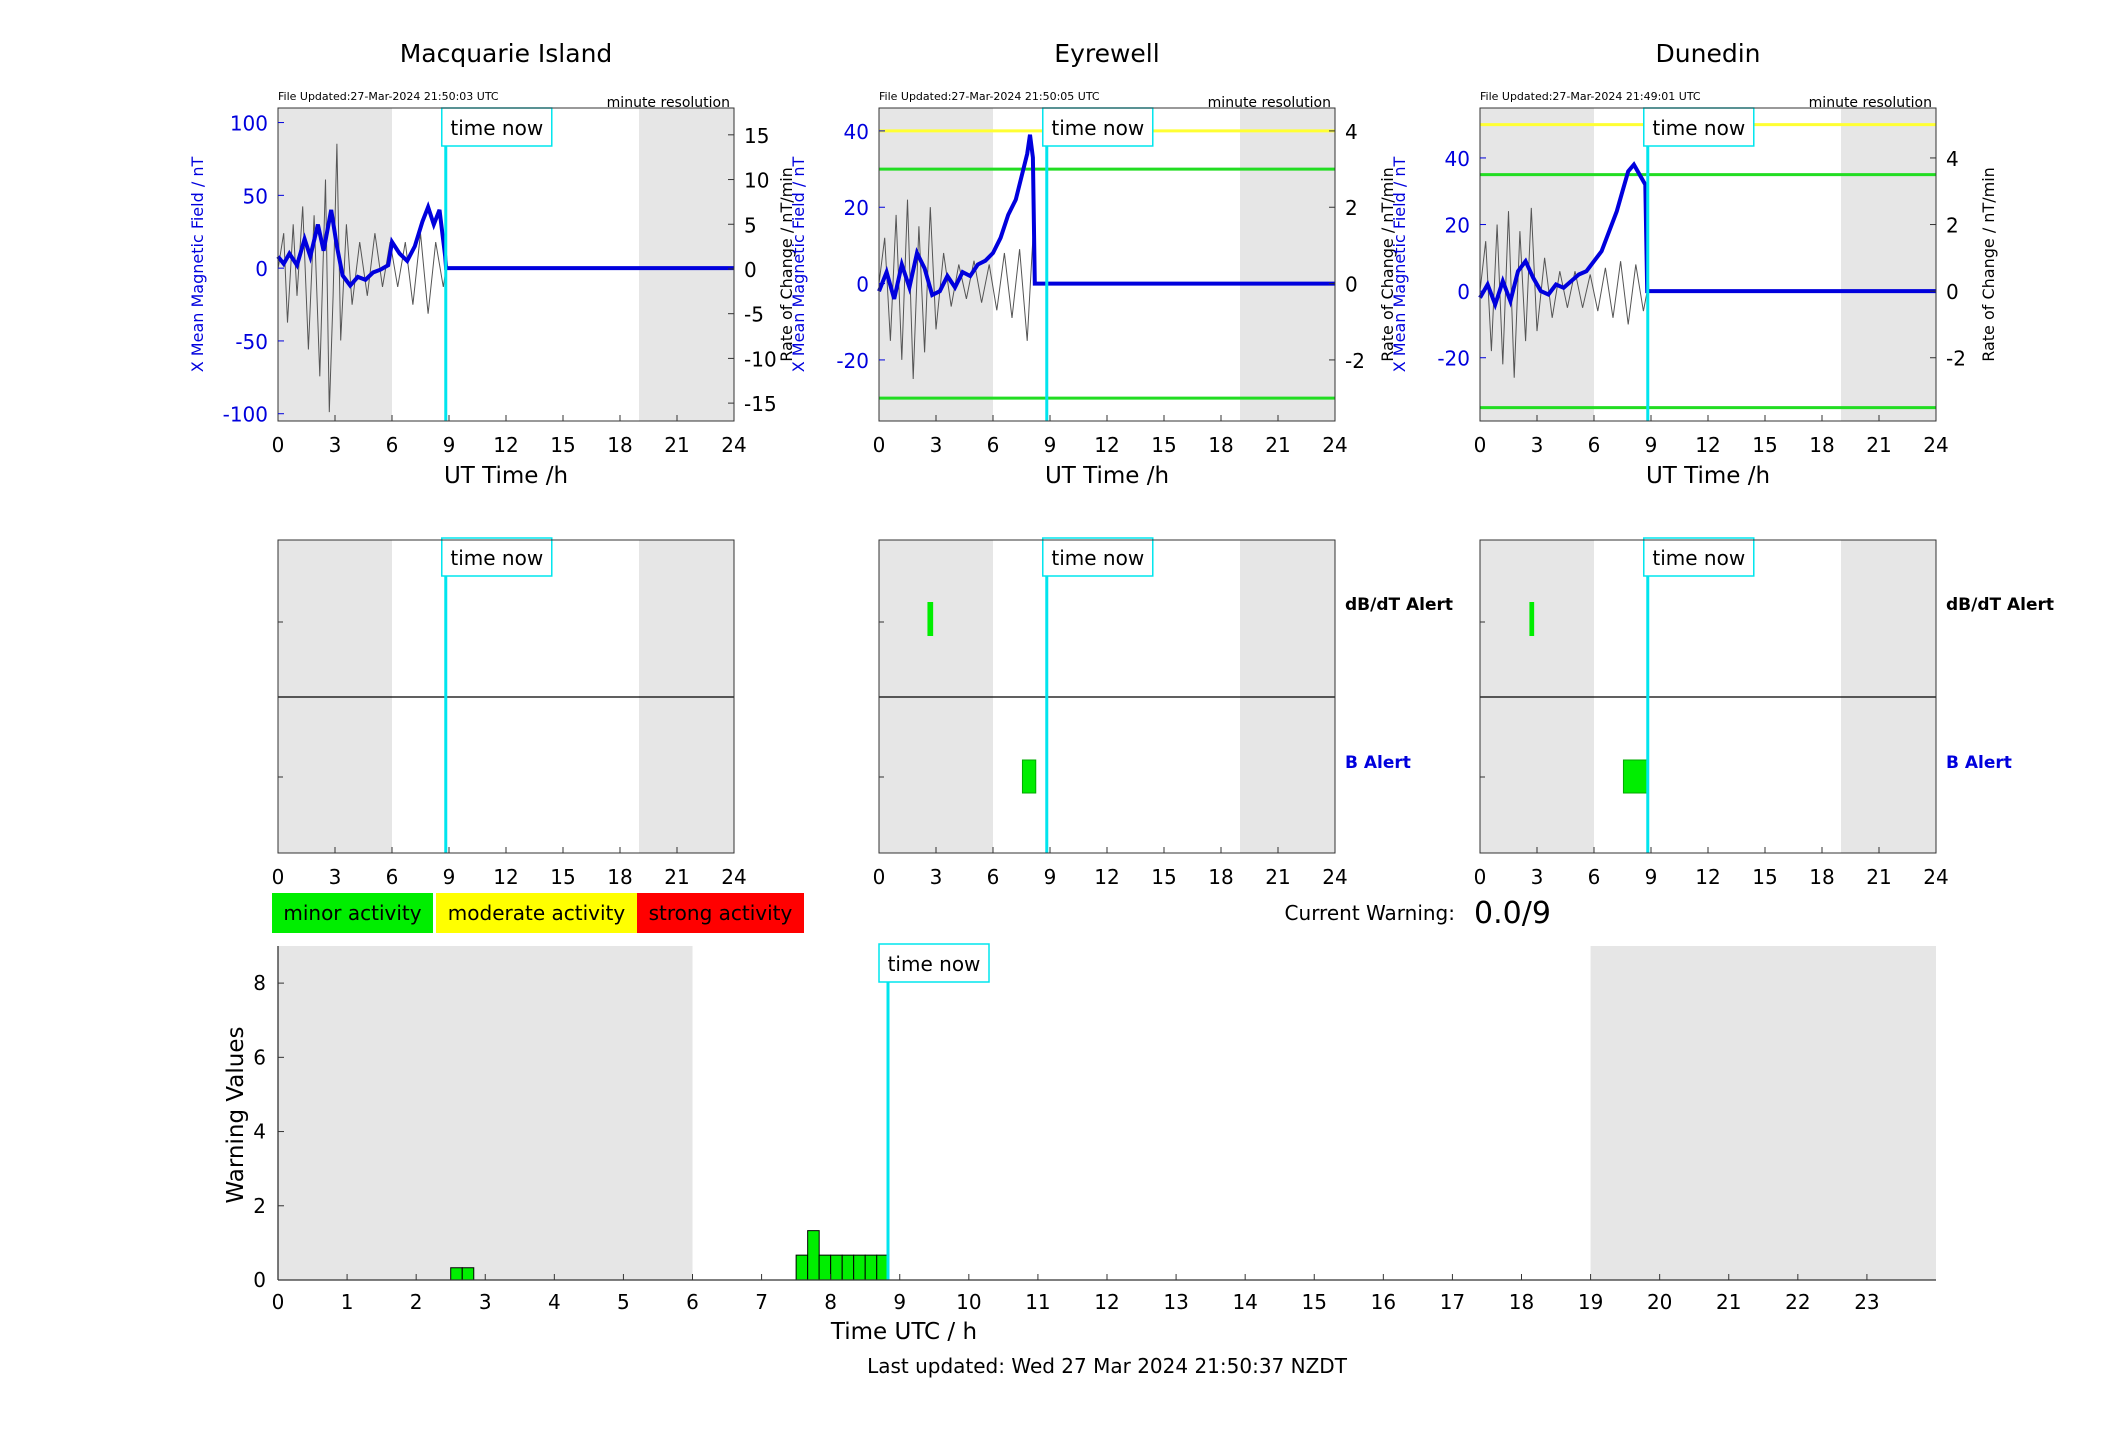 This screenshot has width=2117, height=1437. What do you see at coordinates (1244, 1302) in the screenshot?
I see `chart-x-tick-label: 14` at bounding box center [1244, 1302].